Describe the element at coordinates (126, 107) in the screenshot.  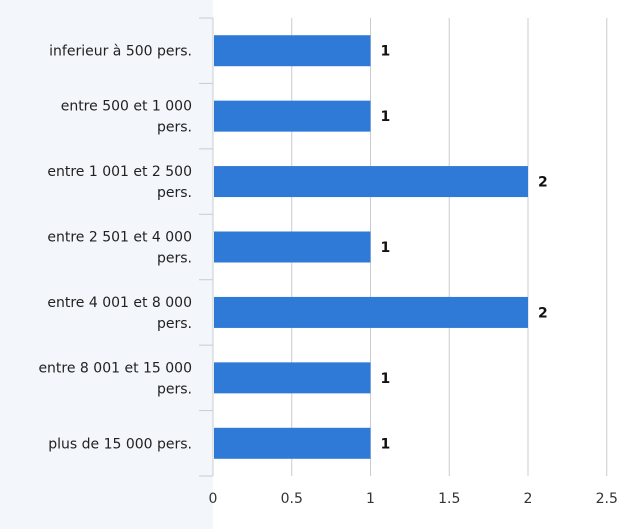
I see `category-label-line: entre 500 et 1 000` at that location.